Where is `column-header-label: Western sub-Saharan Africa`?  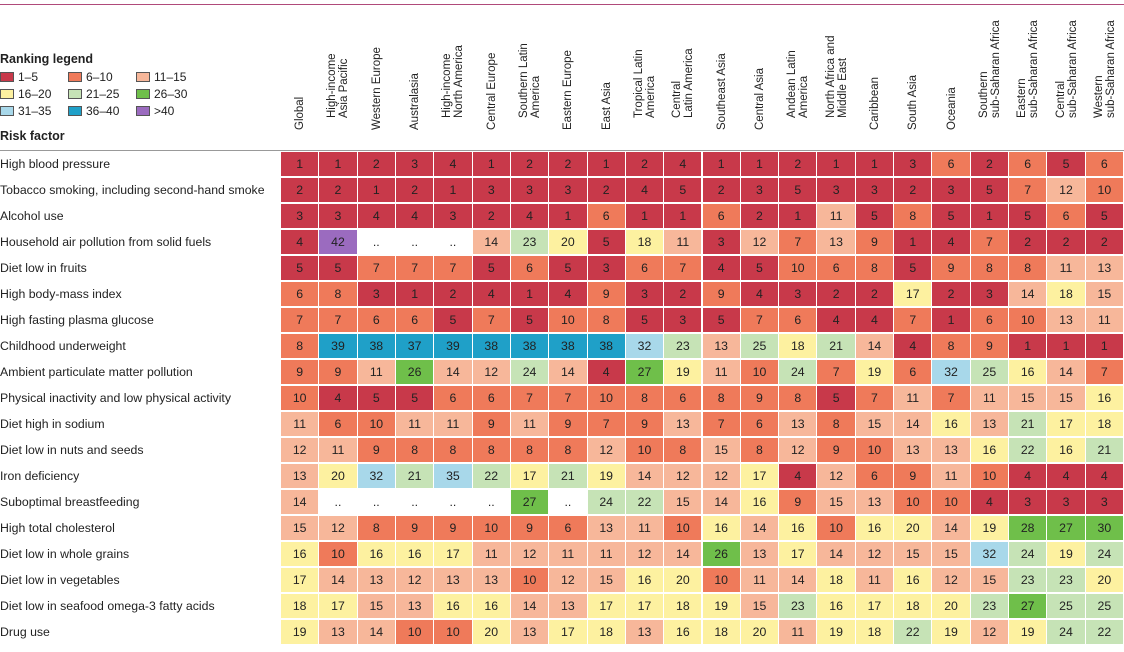
column-header-label: Western sub-Saharan Africa is located at coordinates (1104, 69).